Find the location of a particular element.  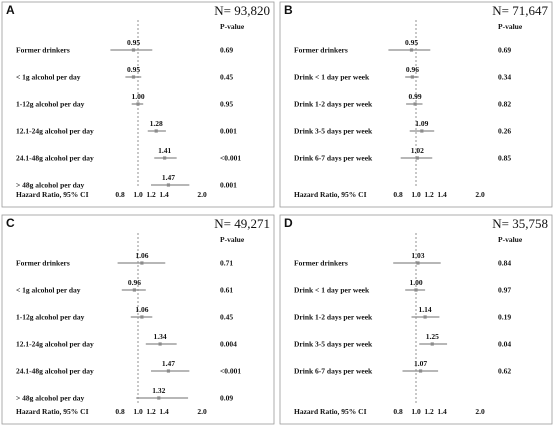

forest-row: > 48g alcohol per day 1.32 0.09 is located at coordinates (124, 394).